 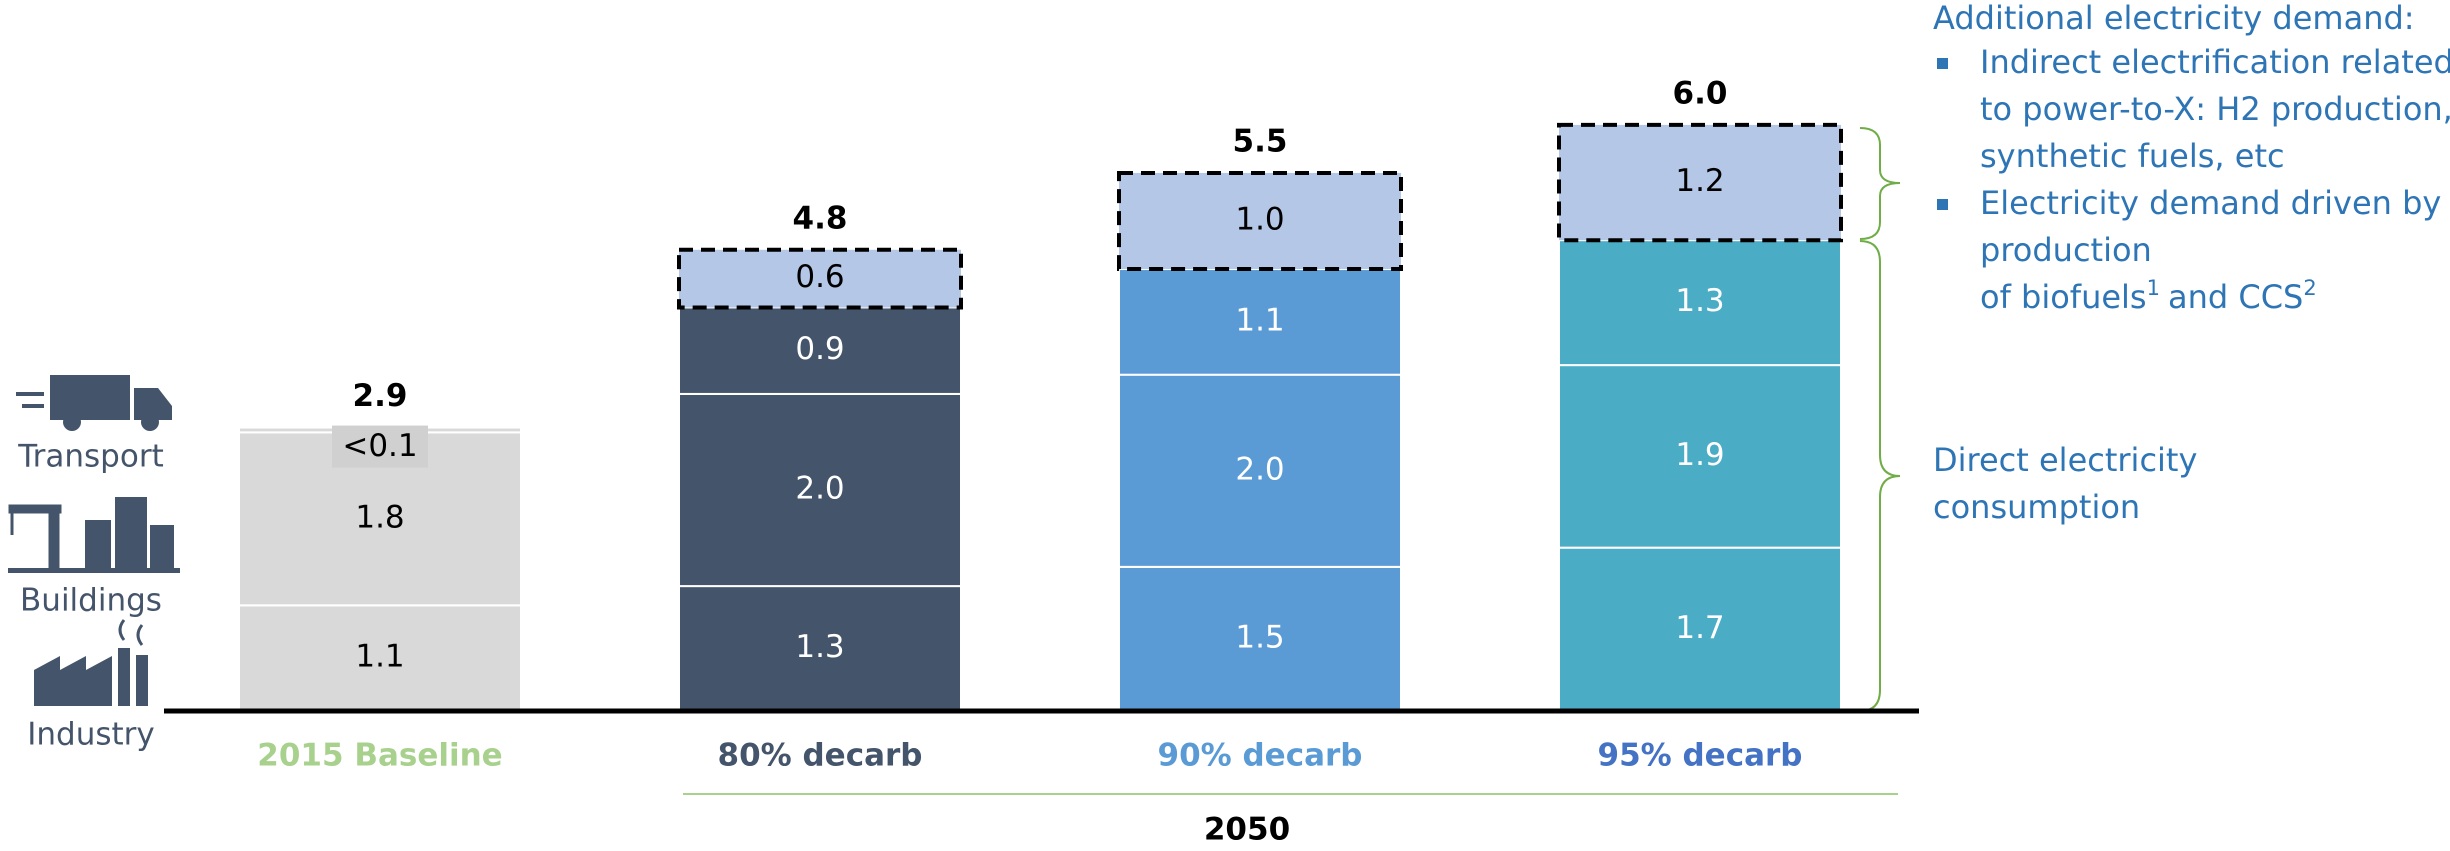 What do you see at coordinates (91, 601) in the screenshot?
I see `series-label: Buildings` at bounding box center [91, 601].